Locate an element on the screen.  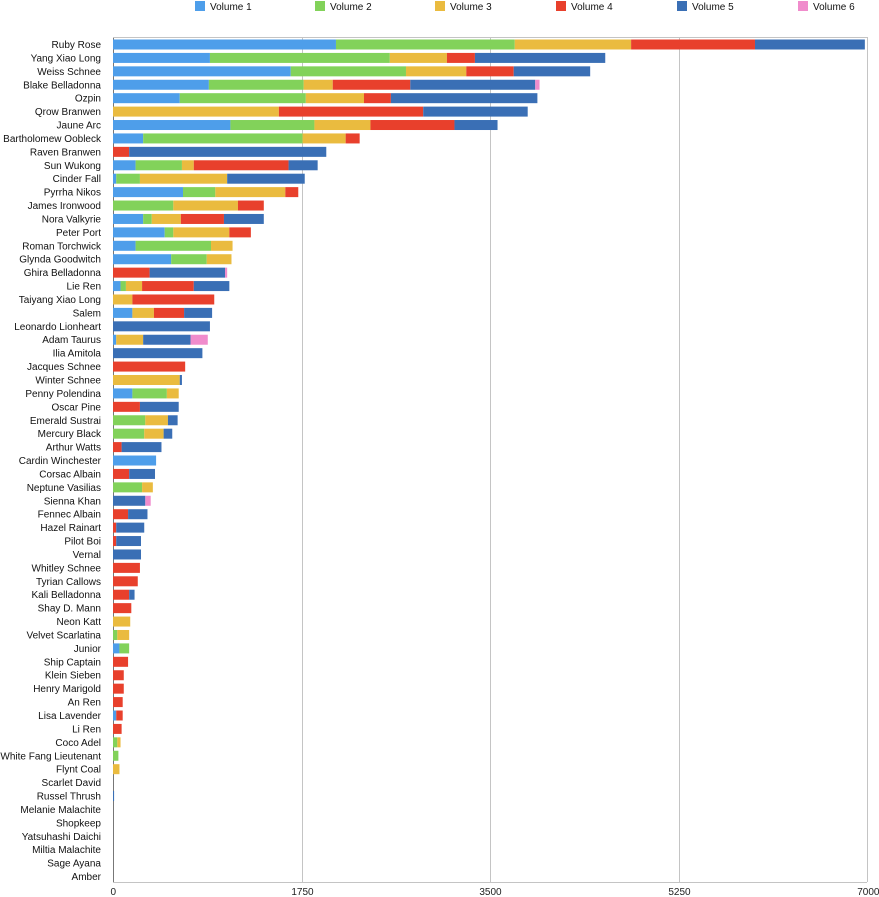
category-label: Cinder Fall is located at coordinates (77, 179).